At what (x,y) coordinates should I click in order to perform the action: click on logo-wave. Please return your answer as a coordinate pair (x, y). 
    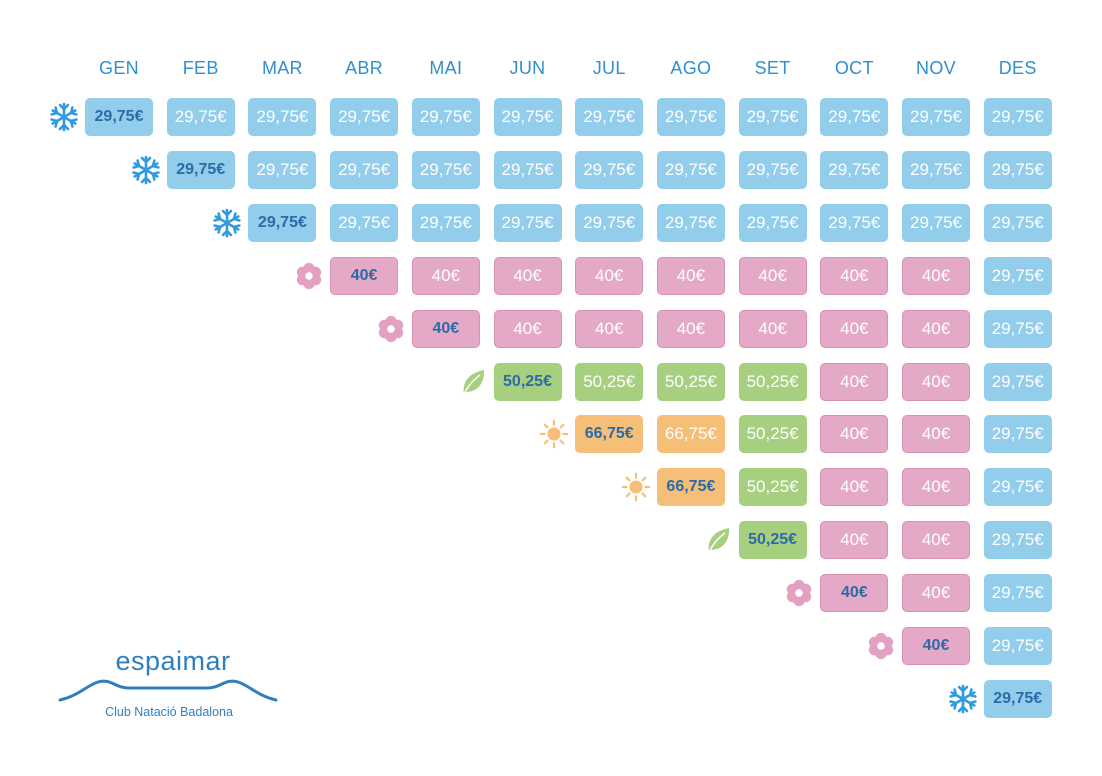
    Looking at the image, I should click on (168, 690).